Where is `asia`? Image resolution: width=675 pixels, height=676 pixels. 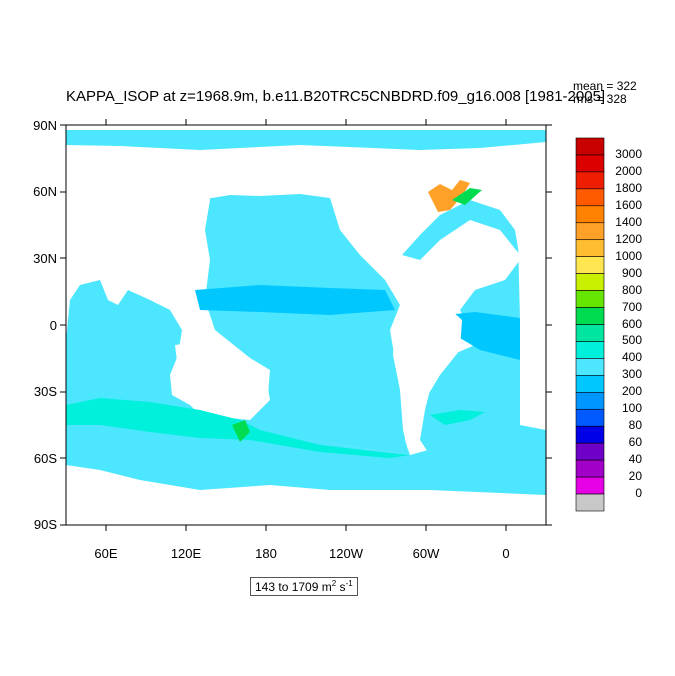
asia is located at coordinates (155, 220).